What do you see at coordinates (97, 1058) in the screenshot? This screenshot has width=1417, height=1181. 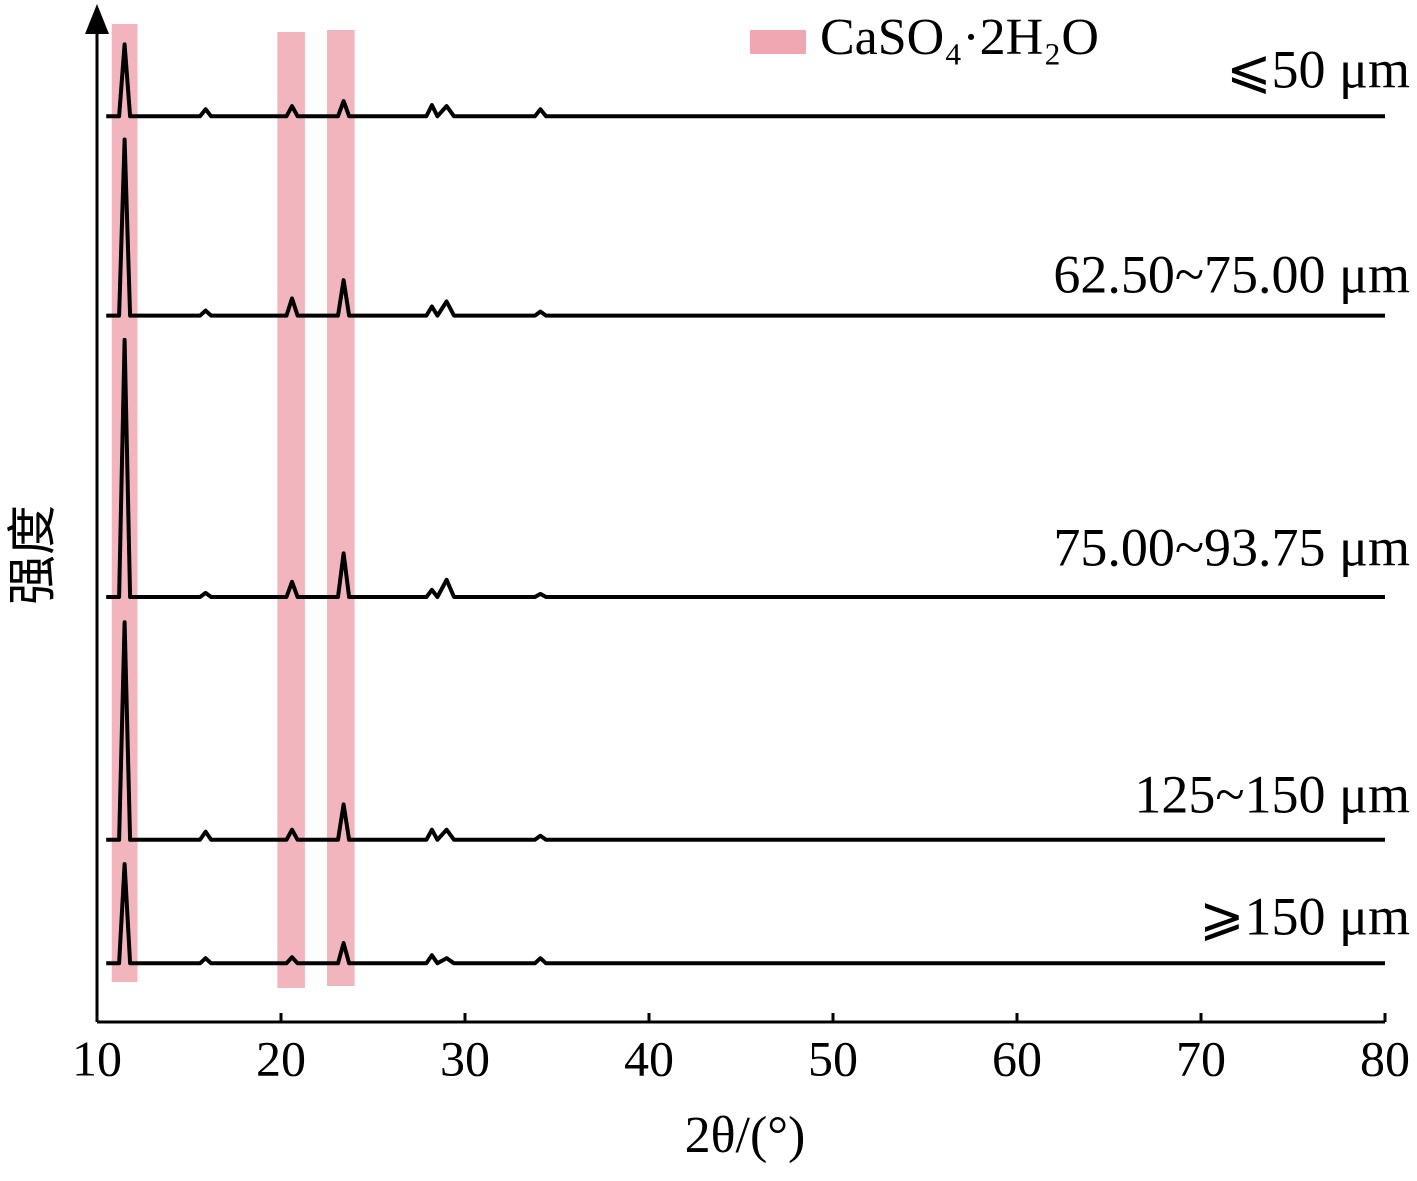 I see `x-tick-label: 10` at bounding box center [97, 1058].